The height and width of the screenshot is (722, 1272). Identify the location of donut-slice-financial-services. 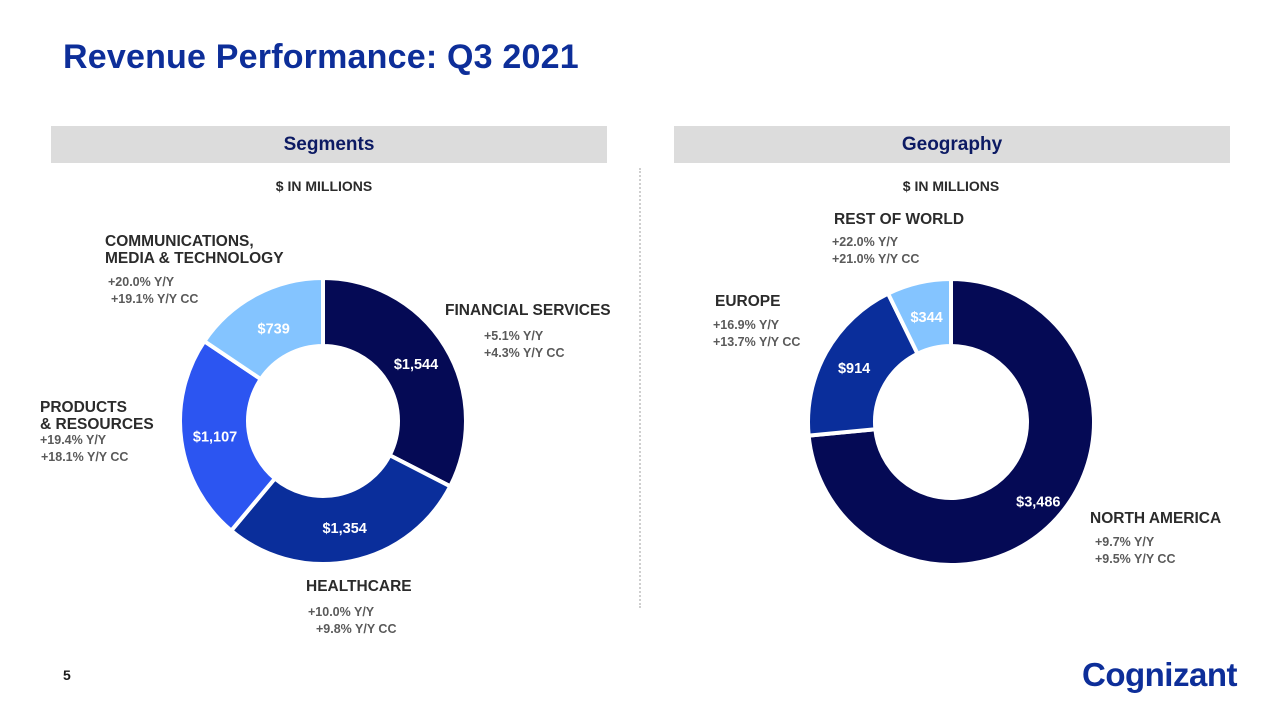
(394, 382).